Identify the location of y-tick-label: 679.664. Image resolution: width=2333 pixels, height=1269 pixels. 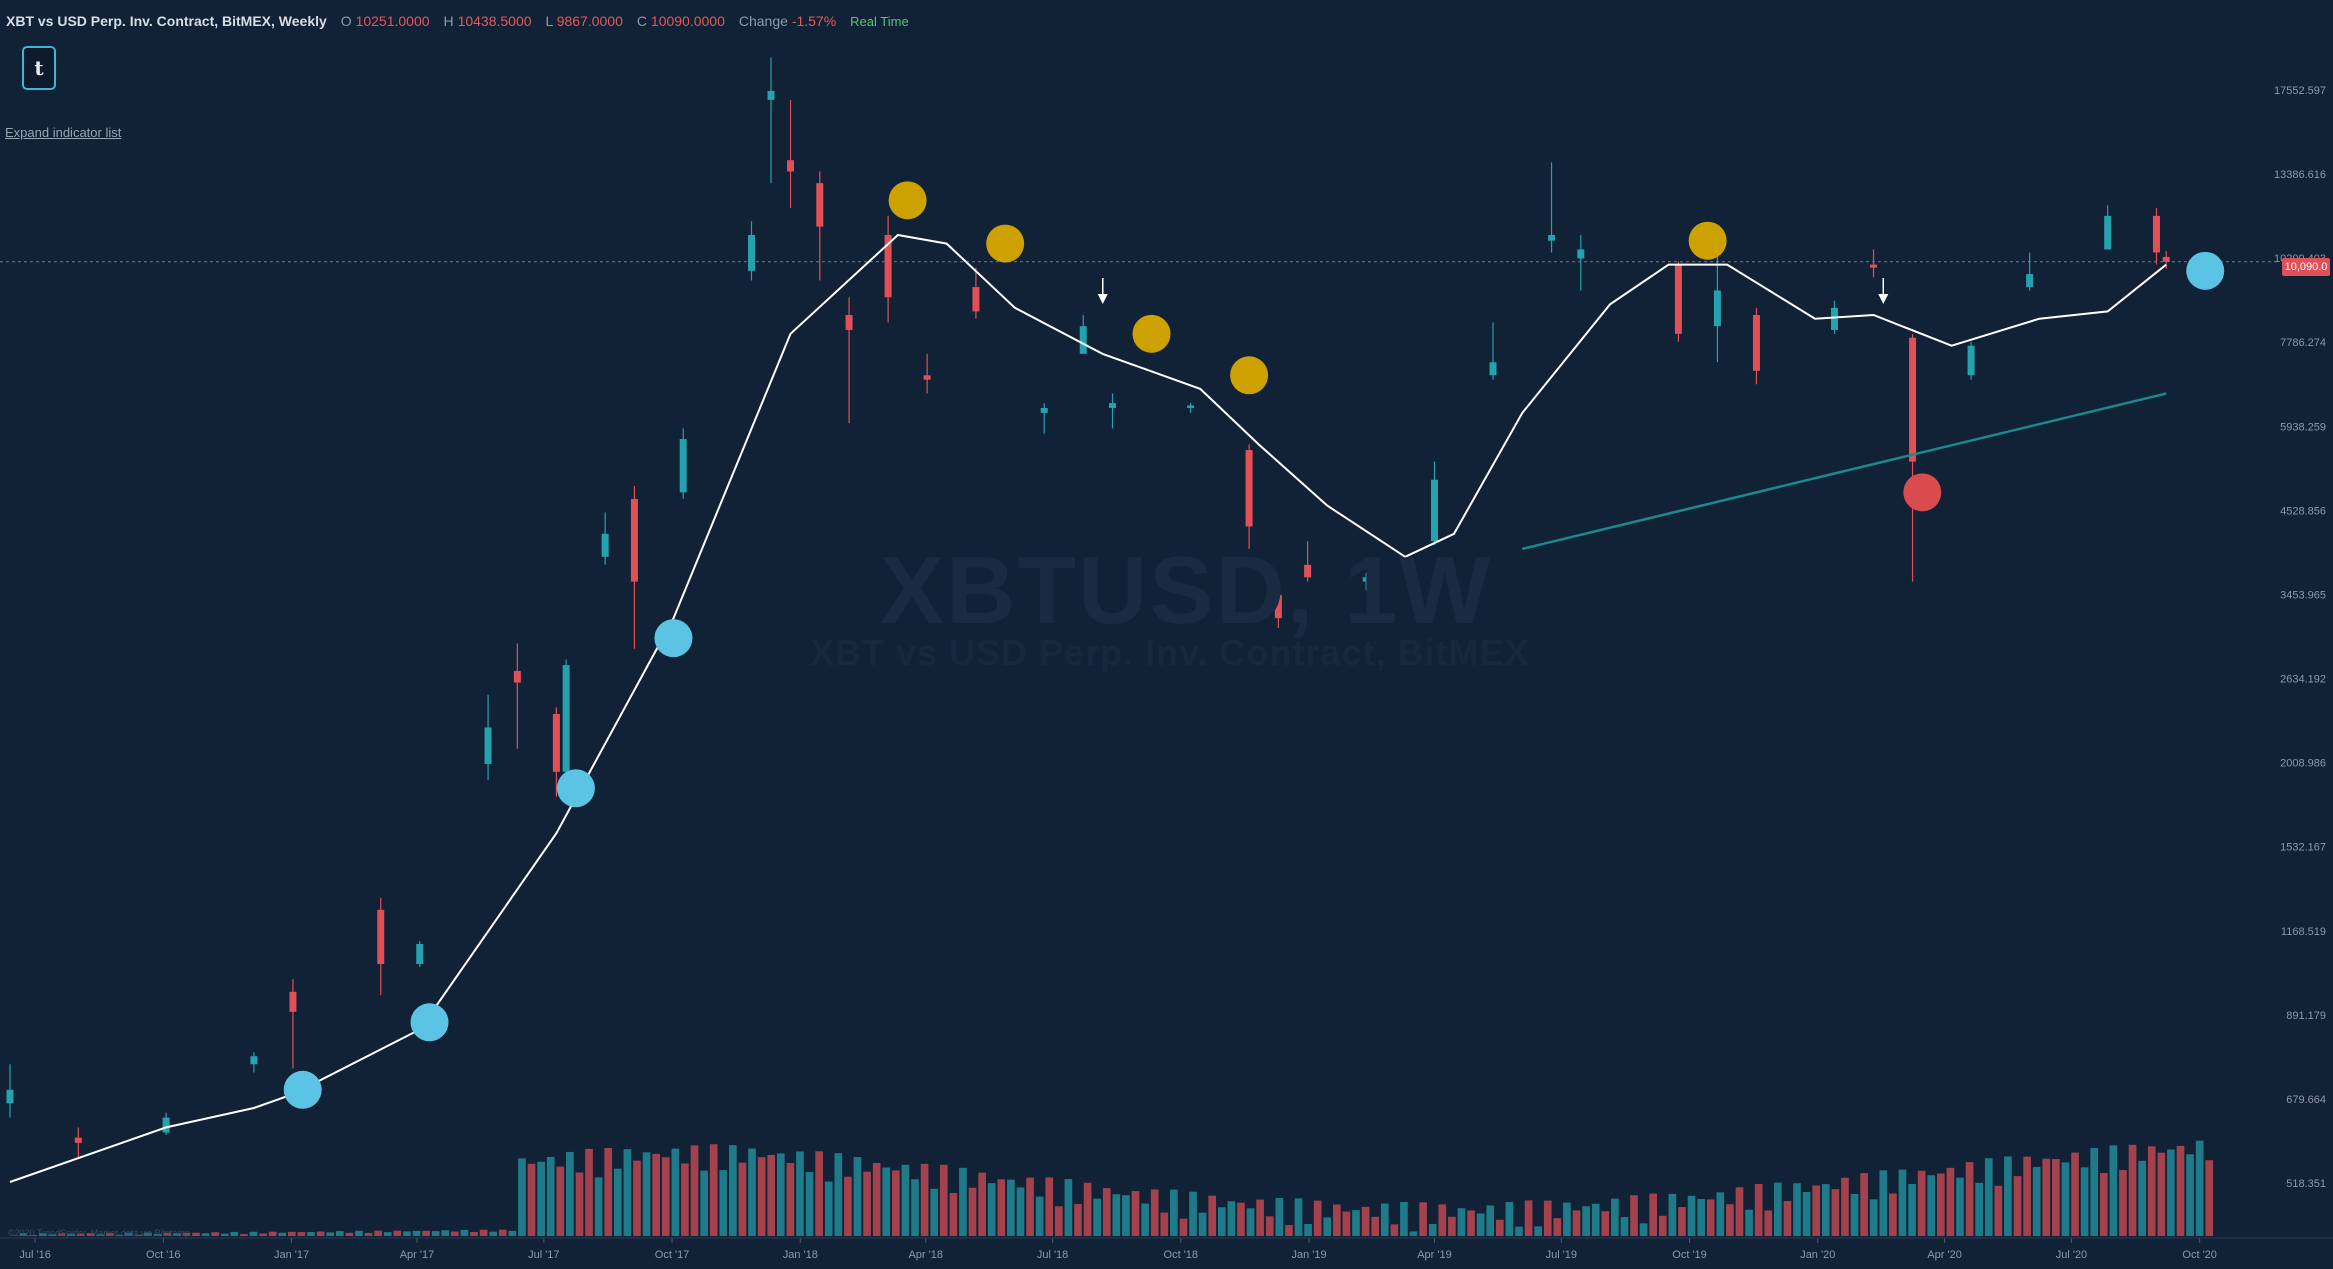
(2306, 1100).